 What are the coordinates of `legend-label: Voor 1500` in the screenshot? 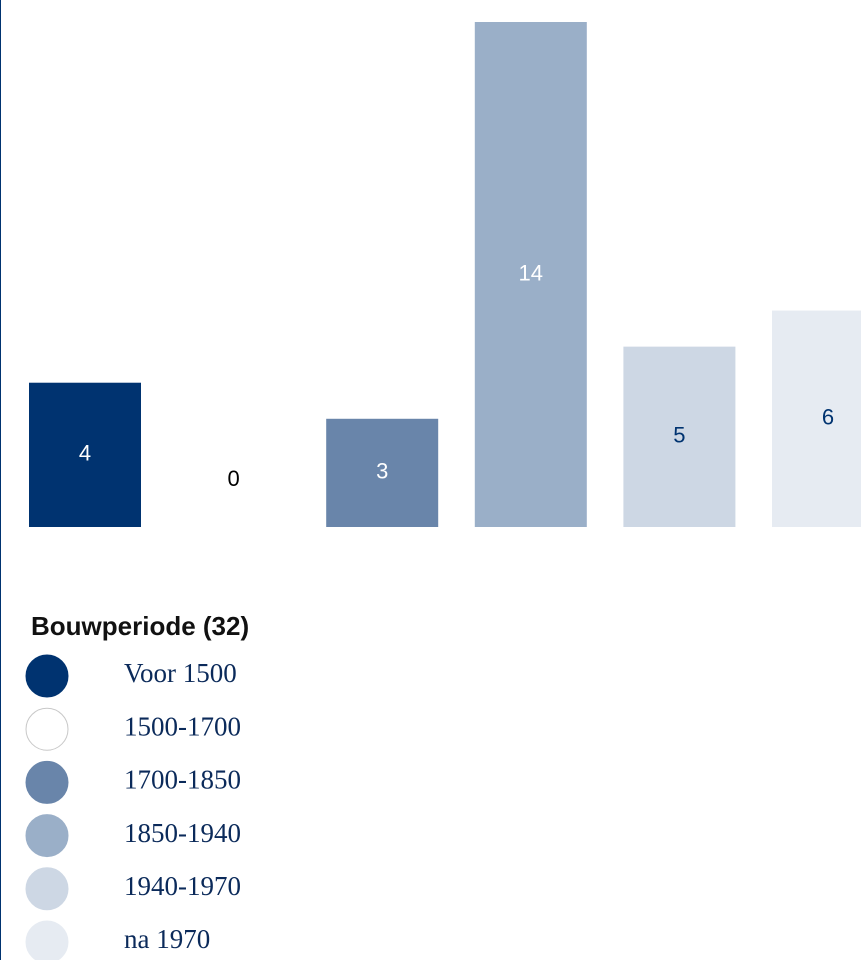 It's located at (180, 673).